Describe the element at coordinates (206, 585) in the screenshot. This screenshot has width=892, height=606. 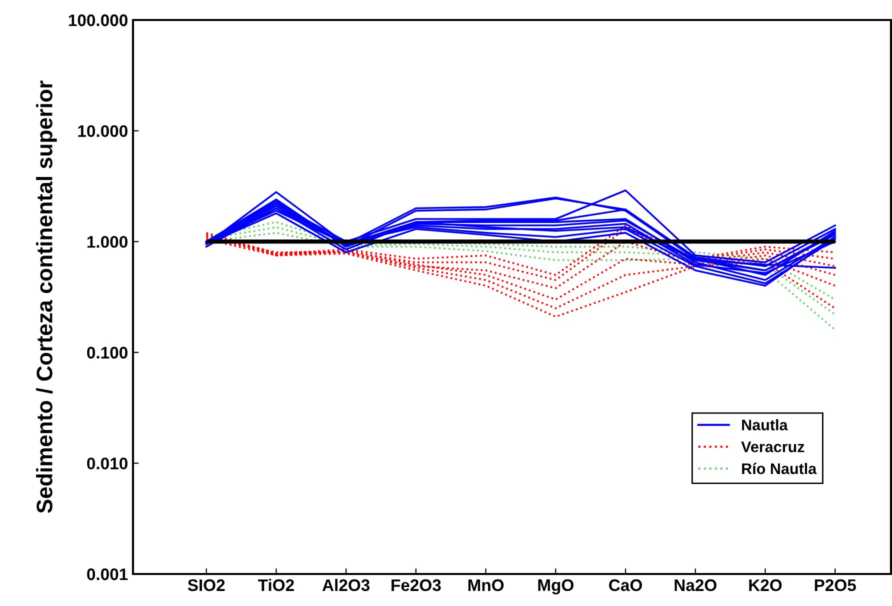
I see `x-tick-label: SIO2` at that location.